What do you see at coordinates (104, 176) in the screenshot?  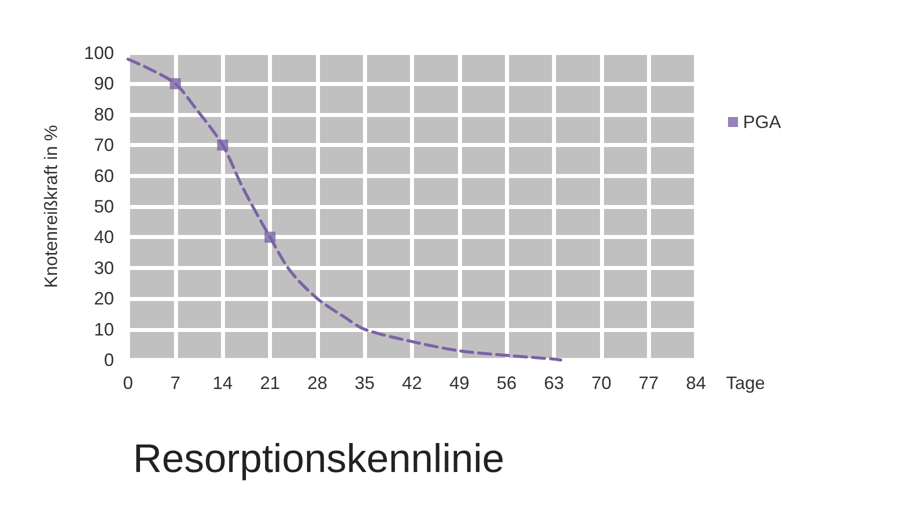 I see `y-tick-label: 60` at bounding box center [104, 176].